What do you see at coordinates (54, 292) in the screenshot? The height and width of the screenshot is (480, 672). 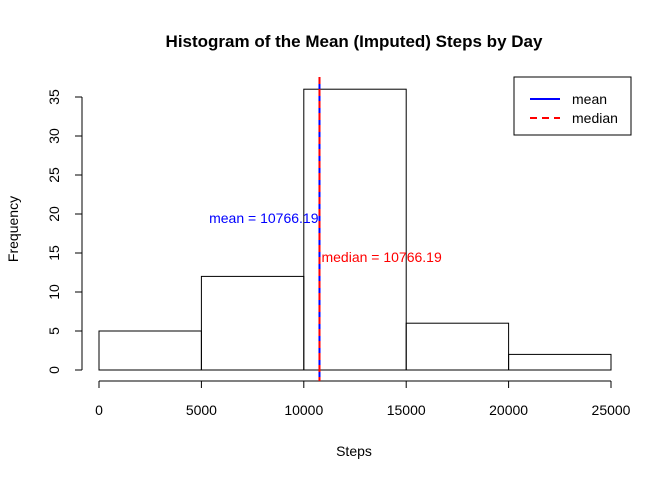 I see `y-tick-label-2: 10` at bounding box center [54, 292].